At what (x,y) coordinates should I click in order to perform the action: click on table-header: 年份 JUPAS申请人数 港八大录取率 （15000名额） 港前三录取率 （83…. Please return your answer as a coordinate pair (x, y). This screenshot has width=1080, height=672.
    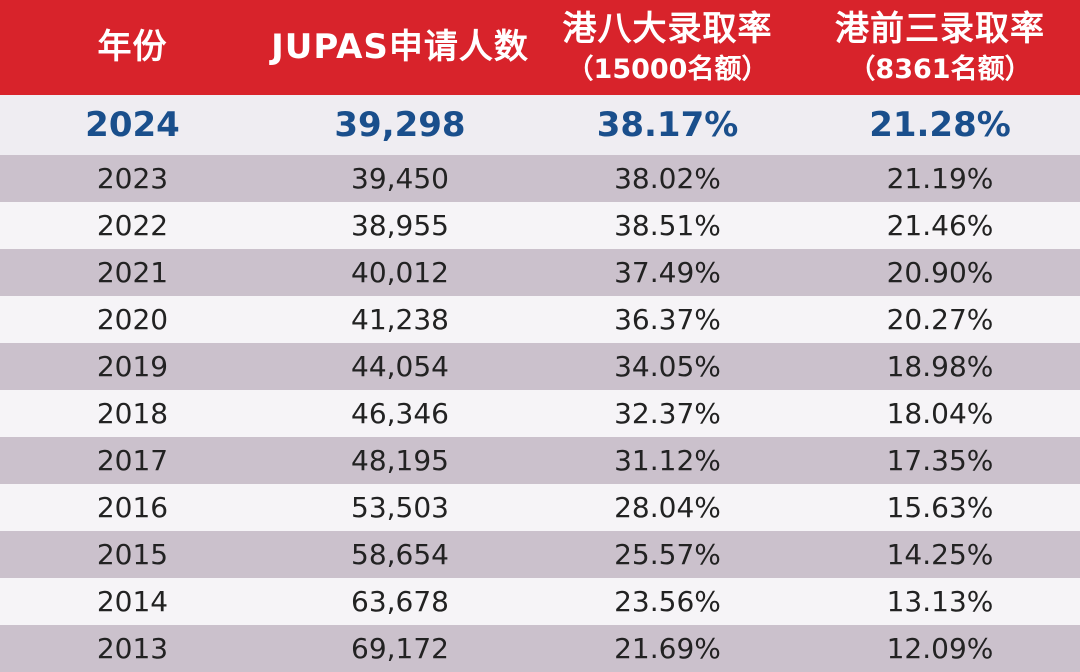
    Looking at the image, I should click on (540, 47).